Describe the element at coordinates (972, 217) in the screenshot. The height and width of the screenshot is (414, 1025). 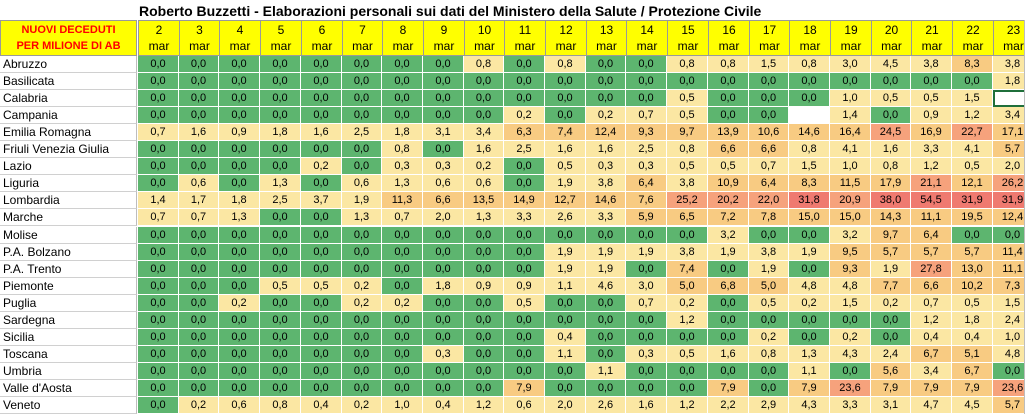
I see `value-cell: 19,5` at that location.